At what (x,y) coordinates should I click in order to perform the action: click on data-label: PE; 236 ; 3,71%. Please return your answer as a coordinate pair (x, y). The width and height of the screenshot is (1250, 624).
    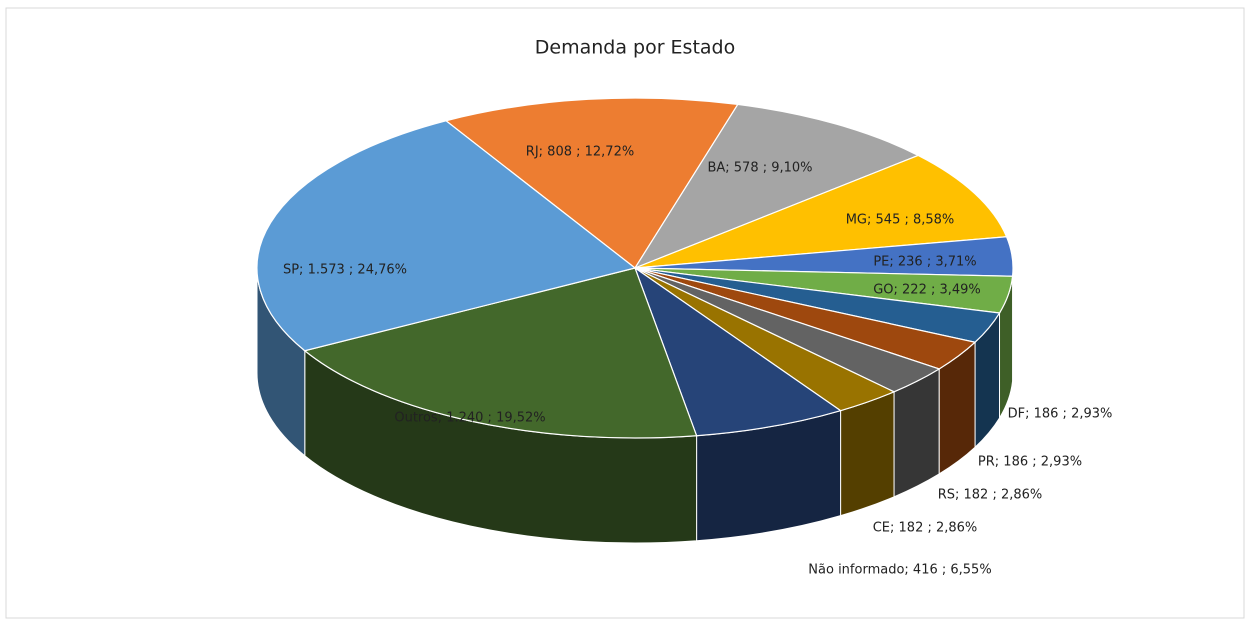
    Looking at the image, I should click on (924, 262).